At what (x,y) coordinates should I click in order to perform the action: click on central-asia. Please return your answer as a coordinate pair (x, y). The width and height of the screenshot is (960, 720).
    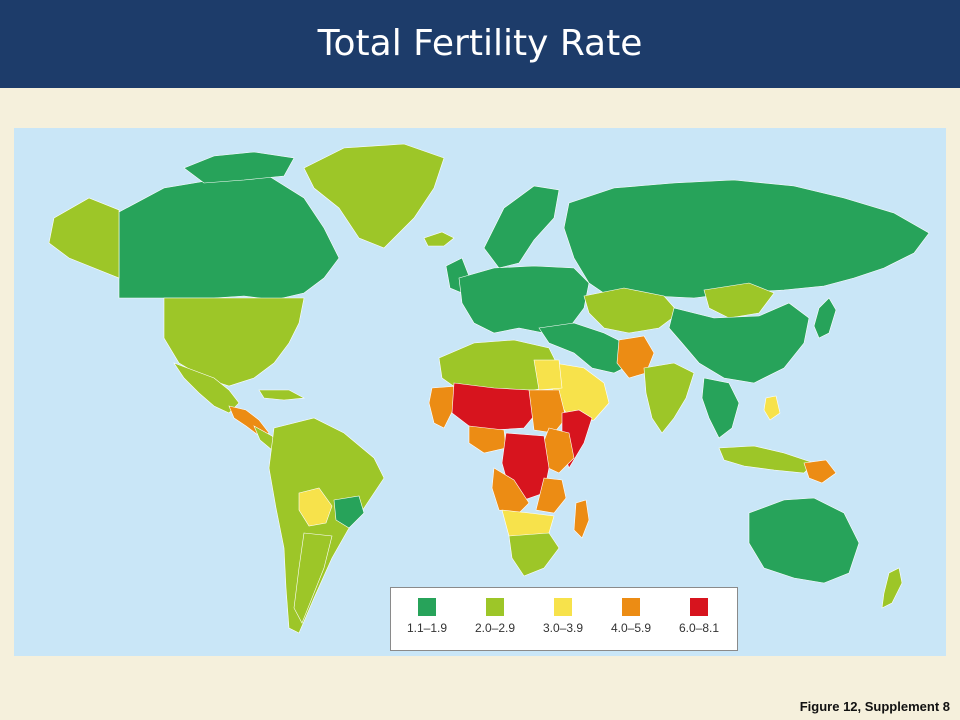
    Looking at the image, I should click on (631, 310).